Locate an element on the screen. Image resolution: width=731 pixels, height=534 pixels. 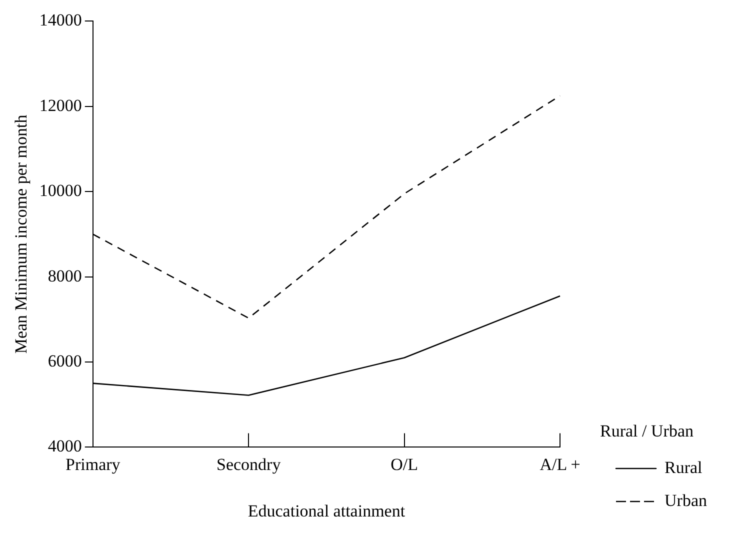
x-tick-label: A/L + is located at coordinates (560, 464).